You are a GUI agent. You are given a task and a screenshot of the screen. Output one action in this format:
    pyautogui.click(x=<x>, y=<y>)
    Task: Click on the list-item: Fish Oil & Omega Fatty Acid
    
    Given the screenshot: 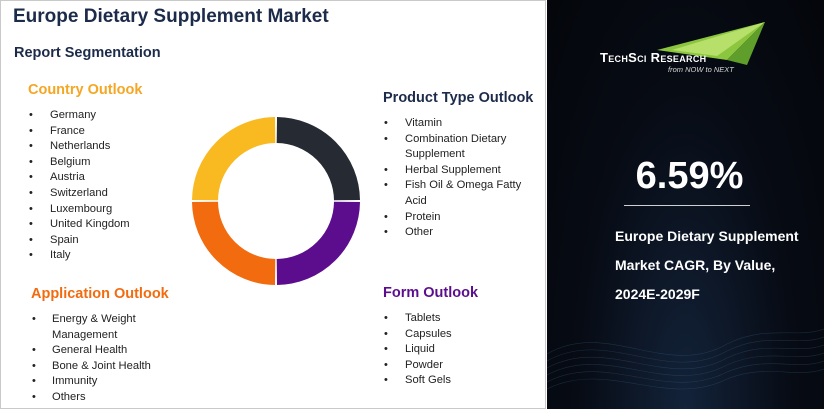 What is the action you would take?
    pyautogui.click(x=458, y=193)
    